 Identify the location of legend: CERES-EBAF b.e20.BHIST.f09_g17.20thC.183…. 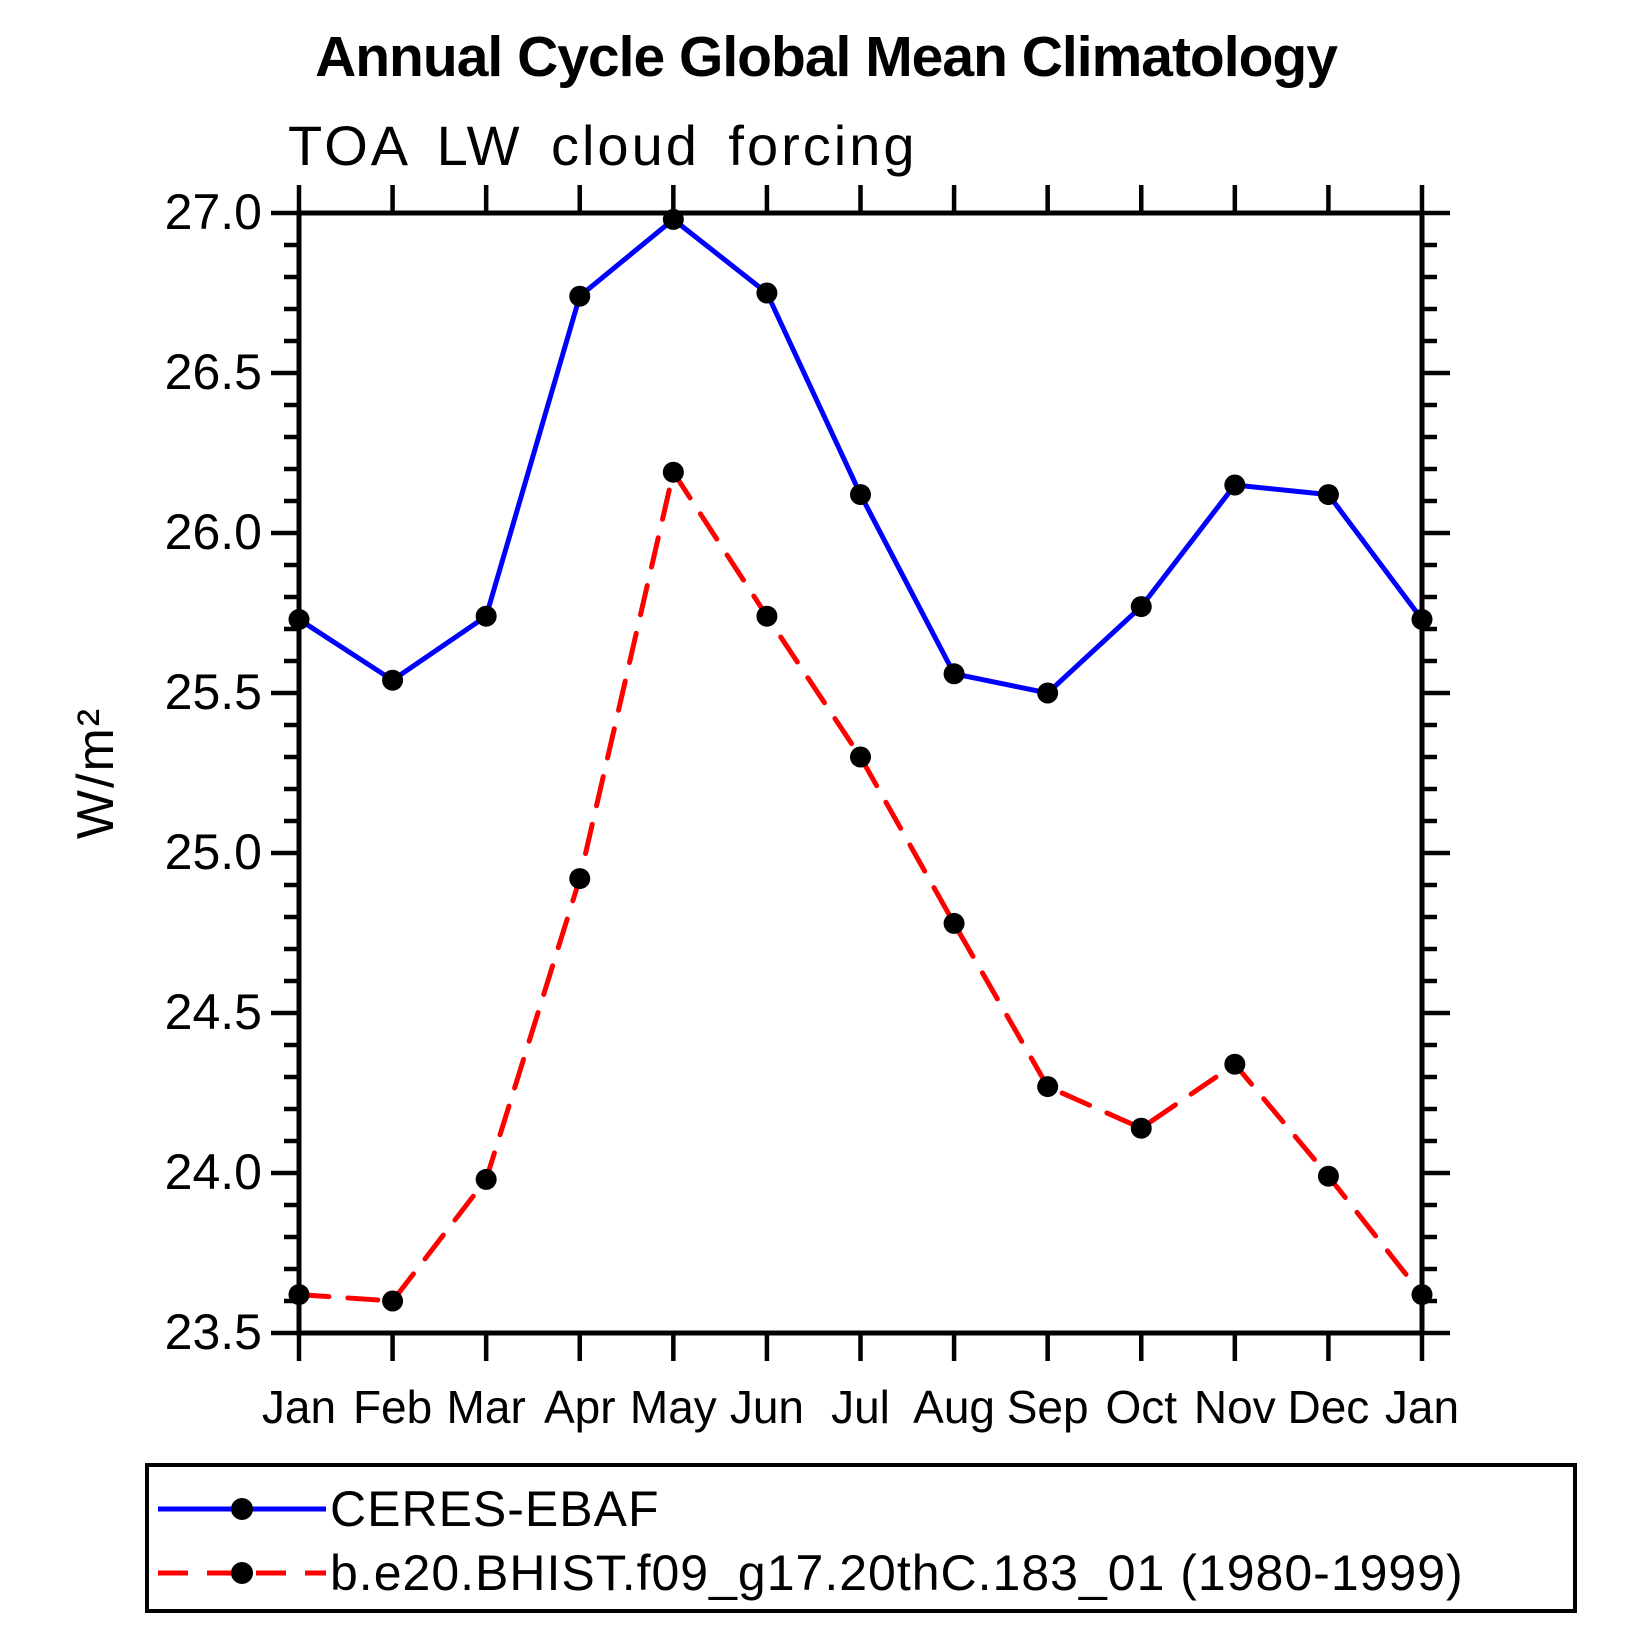
(861, 1538).